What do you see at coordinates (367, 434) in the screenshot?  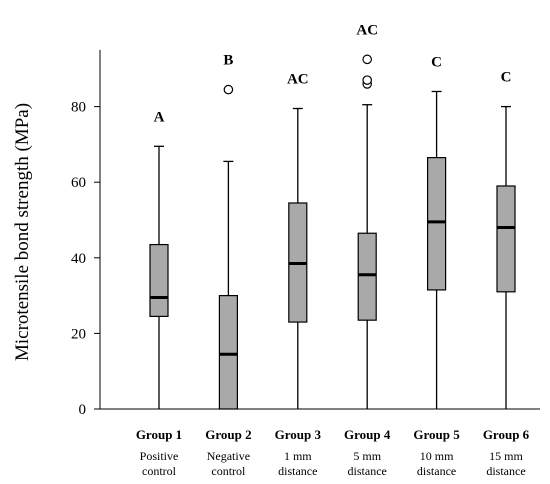 I see `group-name-label: Group 4` at bounding box center [367, 434].